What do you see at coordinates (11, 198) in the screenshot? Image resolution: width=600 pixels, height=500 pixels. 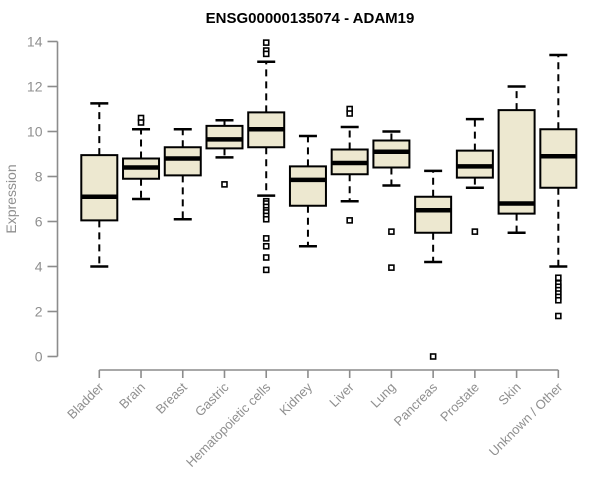 I see `y-axis-label: Expression` at bounding box center [11, 198].